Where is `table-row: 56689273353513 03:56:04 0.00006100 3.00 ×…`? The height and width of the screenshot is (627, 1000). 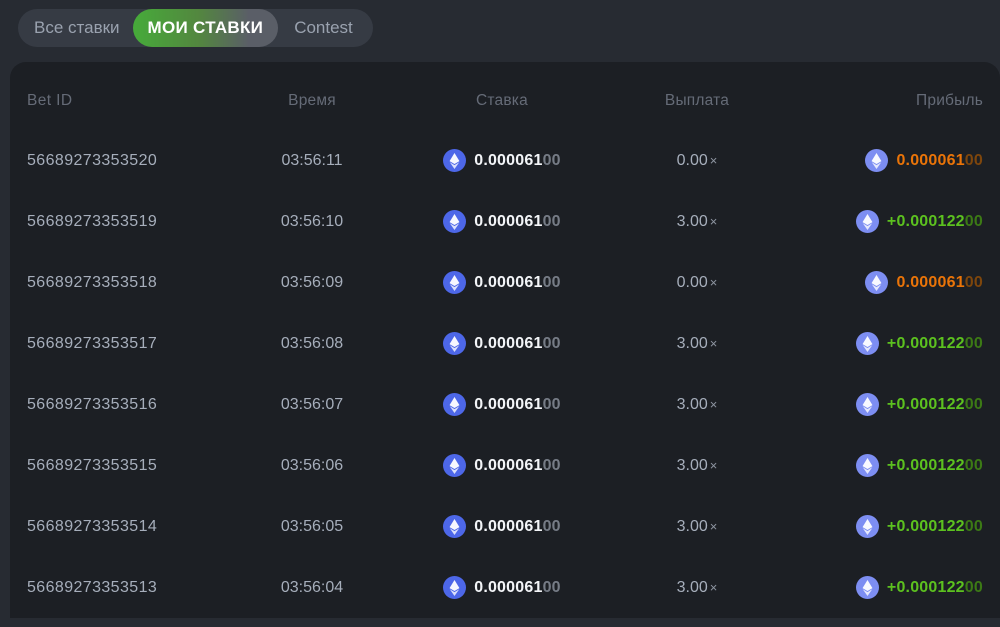
table-row: 56689273353513 03:56:04 0.00006100 3.00 ×… is located at coordinates (505, 587).